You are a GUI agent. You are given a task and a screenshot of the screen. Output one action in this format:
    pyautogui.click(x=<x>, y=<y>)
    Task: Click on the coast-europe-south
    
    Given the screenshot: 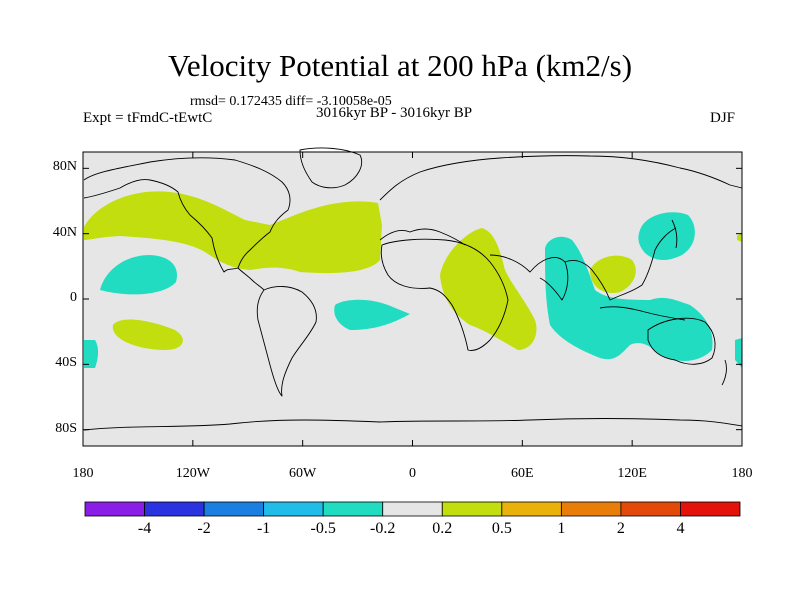 What is the action you would take?
    pyautogui.click(x=422, y=237)
    